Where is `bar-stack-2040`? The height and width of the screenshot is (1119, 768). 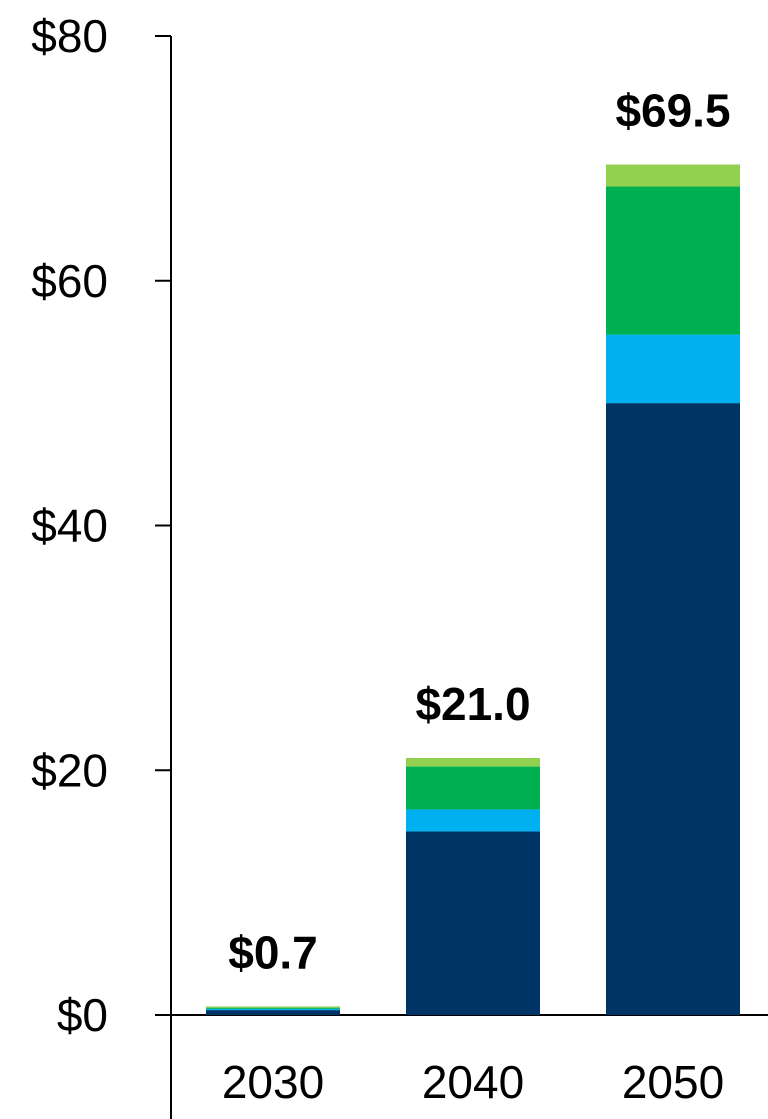
bar-stack-2040 is located at coordinates (473, 886).